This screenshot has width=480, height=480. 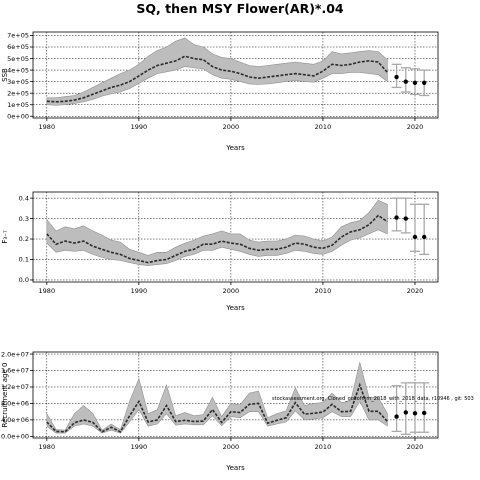 What do you see at coordinates (24, 198) in the screenshot?
I see `y-tick-label: 0.4` at bounding box center [24, 198].